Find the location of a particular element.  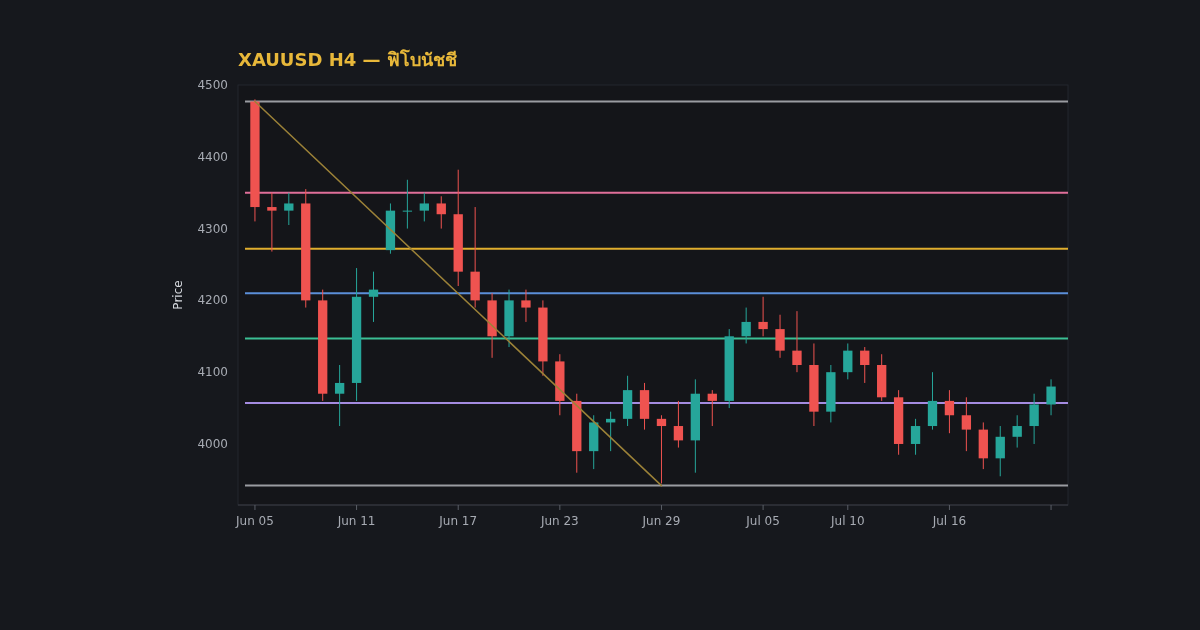

y-tick-label: 4400 is located at coordinates (212, 156).